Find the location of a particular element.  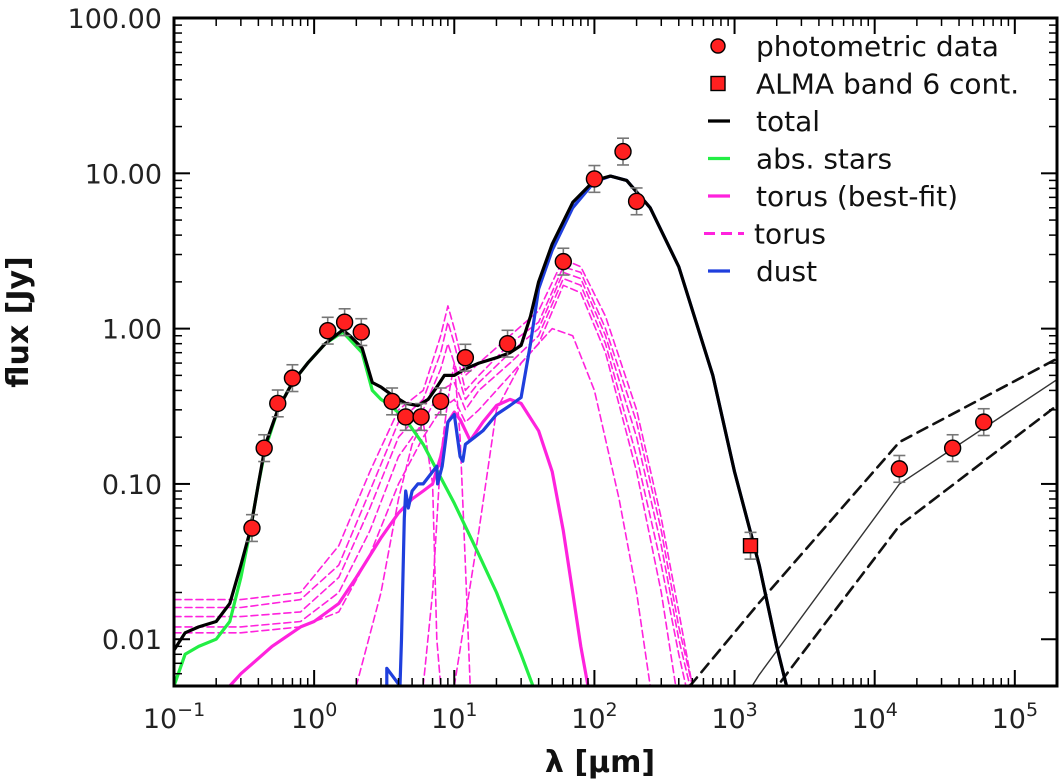

legend-item-abs-stars: abs. stars is located at coordinates (800, 159).